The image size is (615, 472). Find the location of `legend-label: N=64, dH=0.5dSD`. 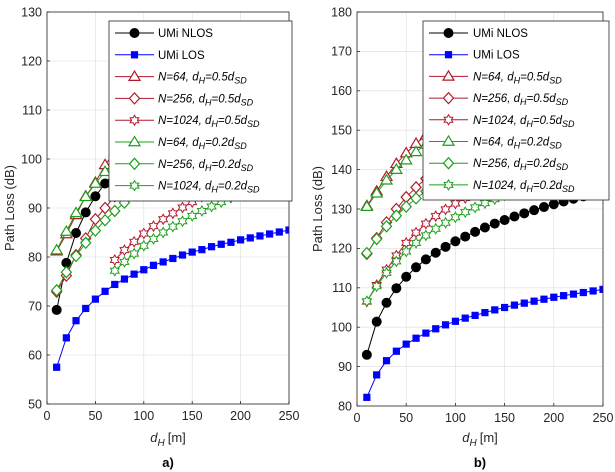

legend-label: N=64, dH=0.5dSD is located at coordinates (517, 78).